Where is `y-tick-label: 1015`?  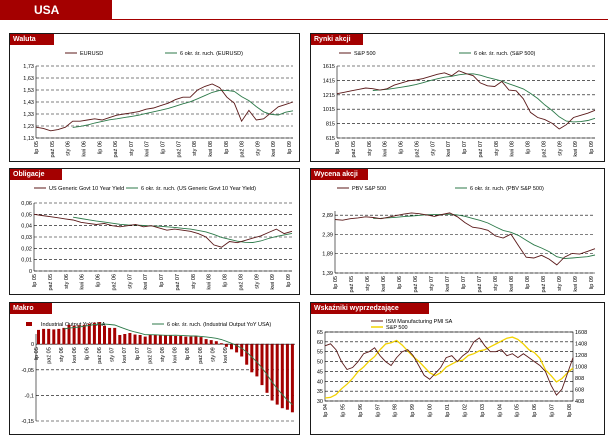 y-tick-label: 1015 is located at coordinates (329, 110).